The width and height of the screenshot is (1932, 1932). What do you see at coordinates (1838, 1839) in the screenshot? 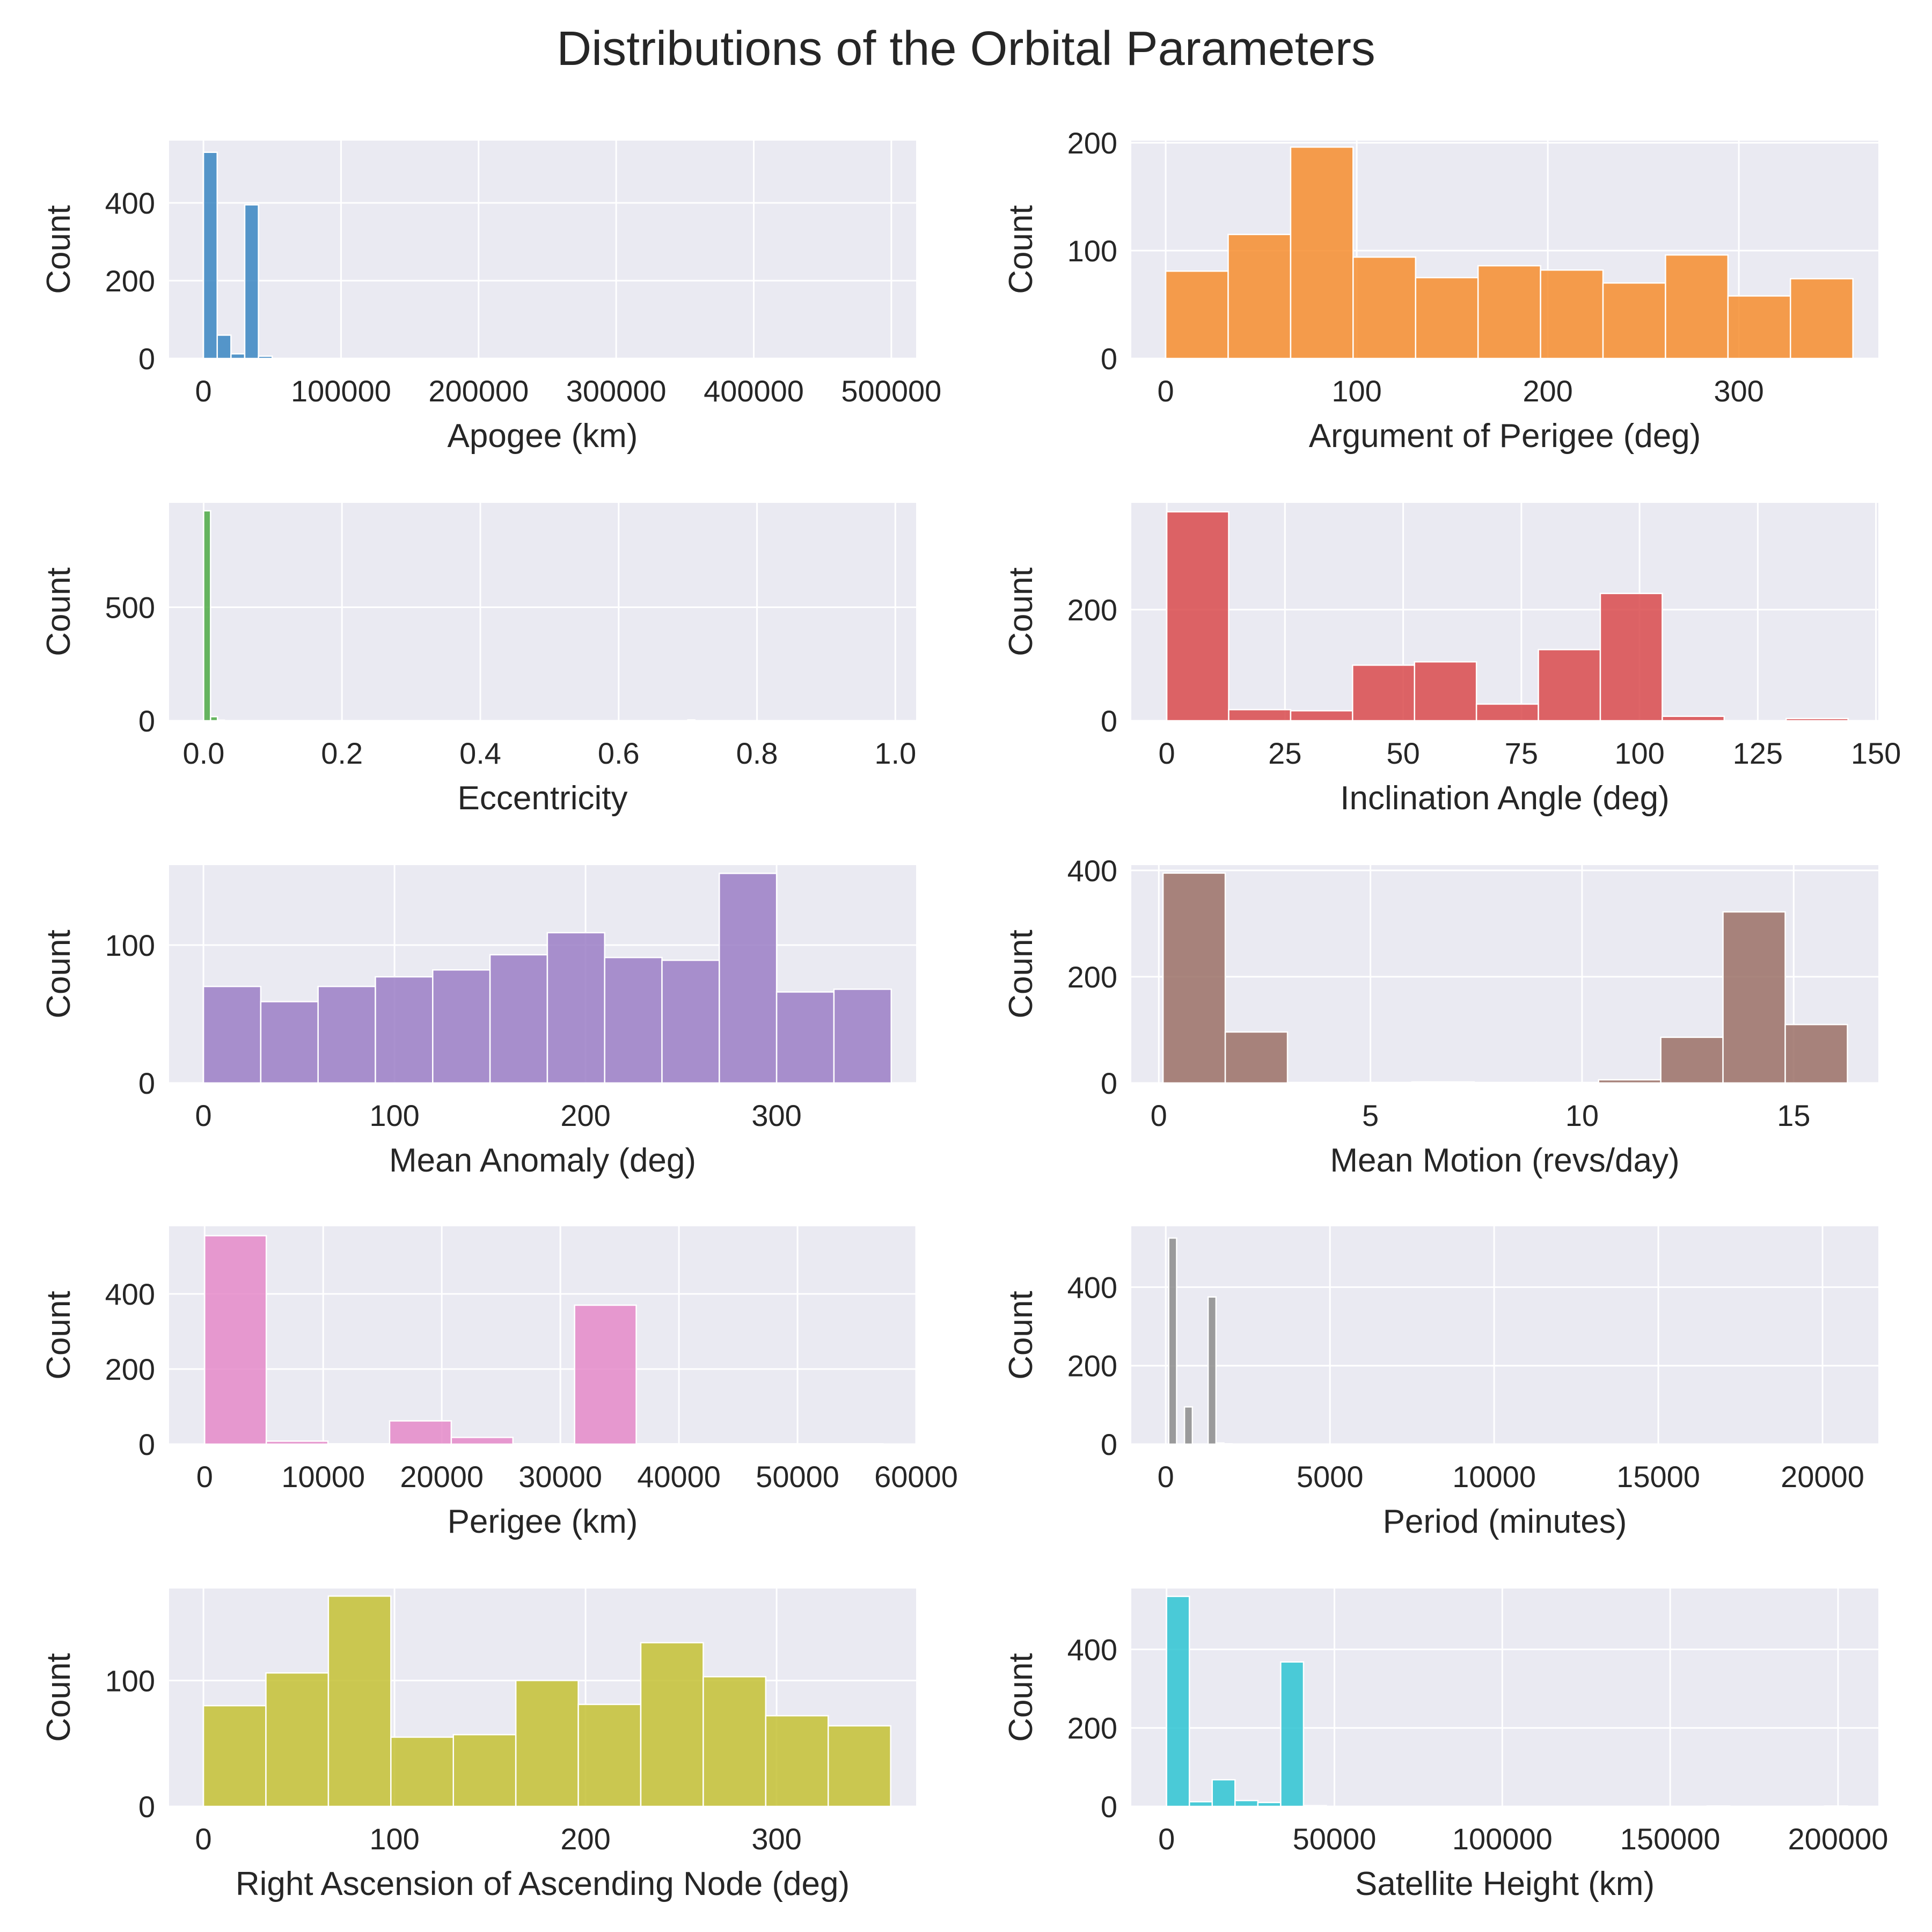
I see `x-tick-label: 200000` at bounding box center [1838, 1839].